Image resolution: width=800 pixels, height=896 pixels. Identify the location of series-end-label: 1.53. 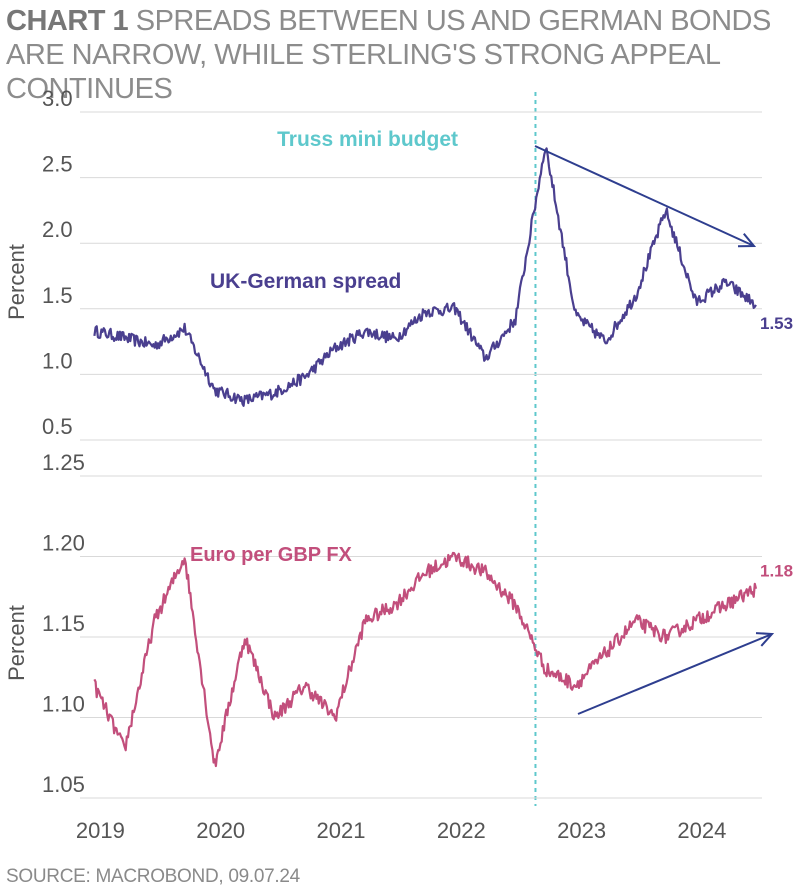
(776, 323).